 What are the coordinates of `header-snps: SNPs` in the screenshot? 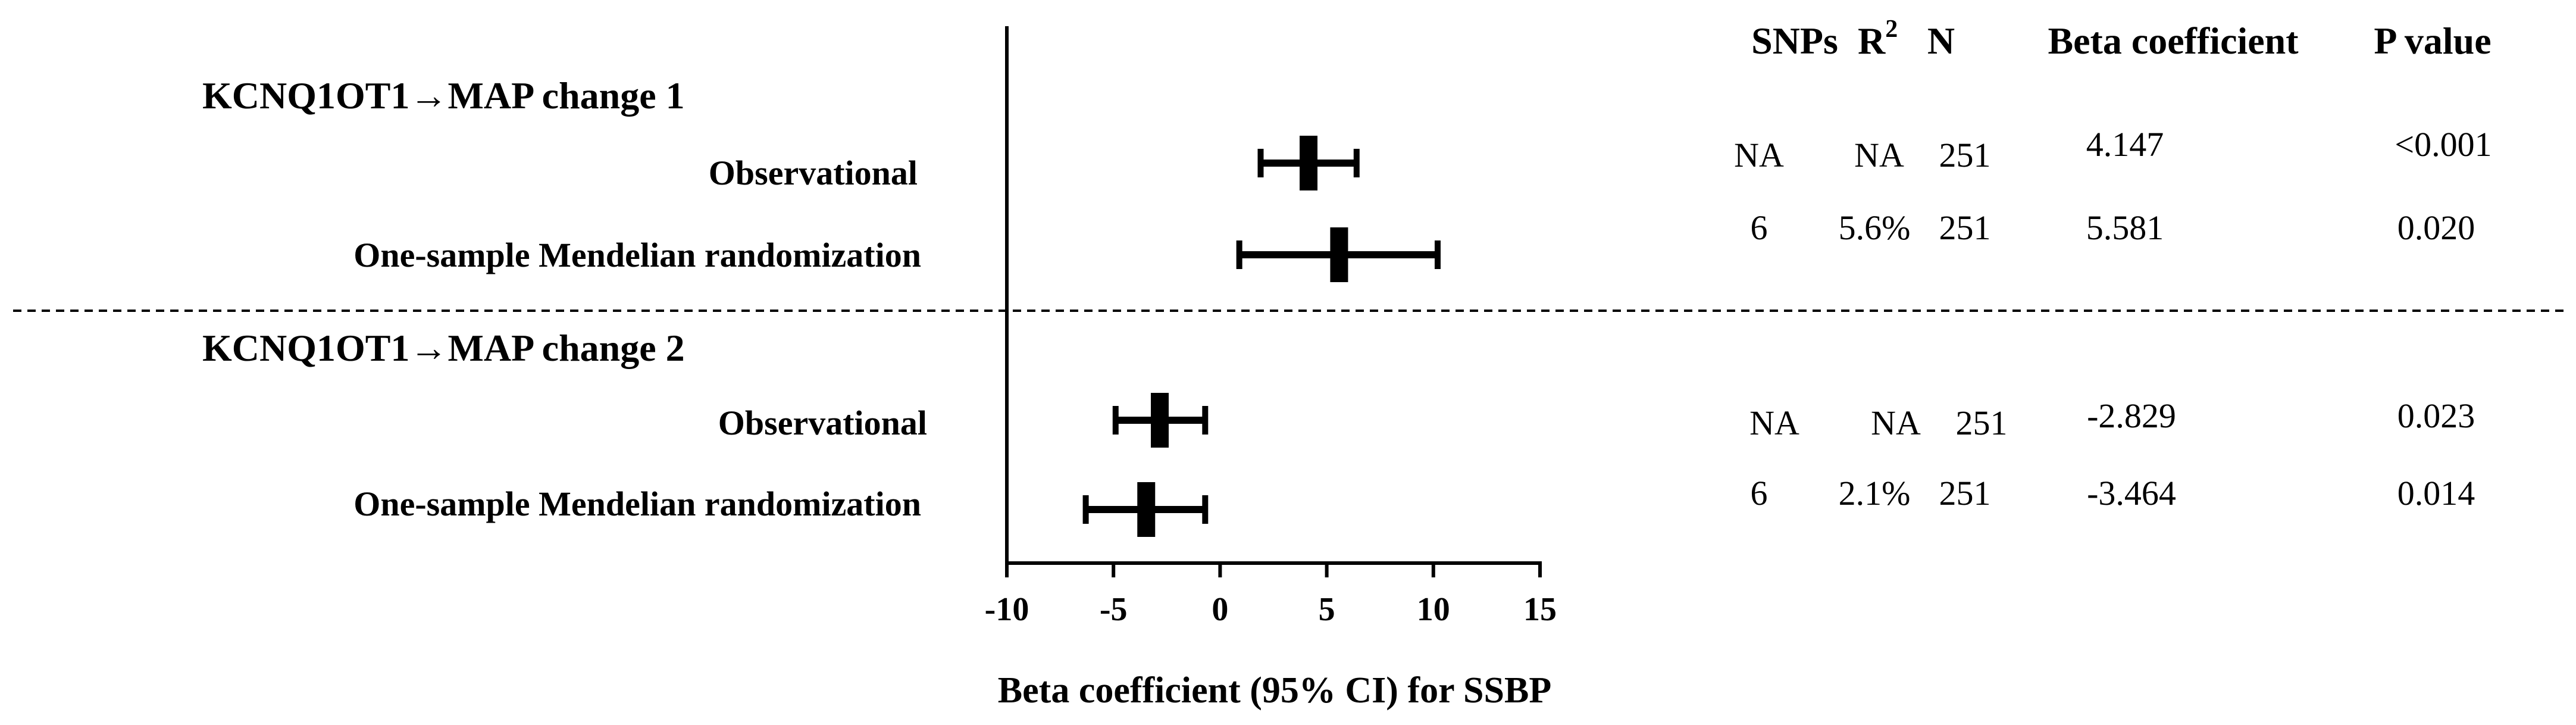 It's located at (1794, 41).